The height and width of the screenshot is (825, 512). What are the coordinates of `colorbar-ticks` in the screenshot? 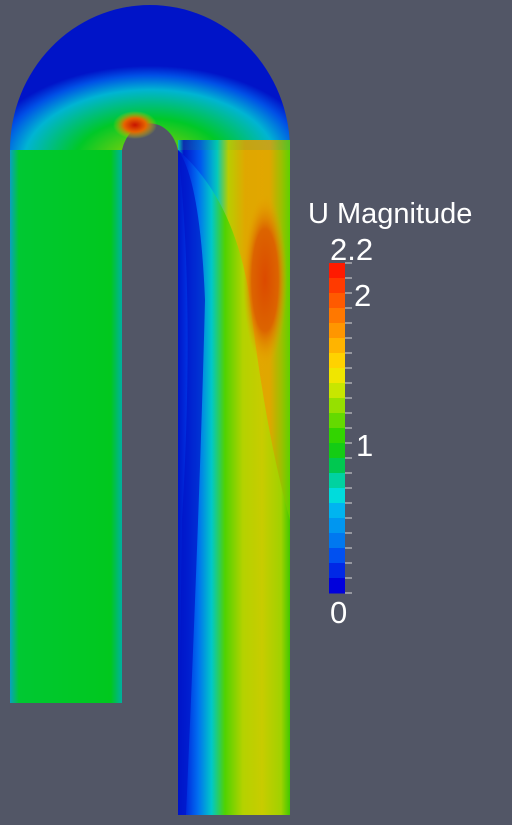 It's located at (348, 428).